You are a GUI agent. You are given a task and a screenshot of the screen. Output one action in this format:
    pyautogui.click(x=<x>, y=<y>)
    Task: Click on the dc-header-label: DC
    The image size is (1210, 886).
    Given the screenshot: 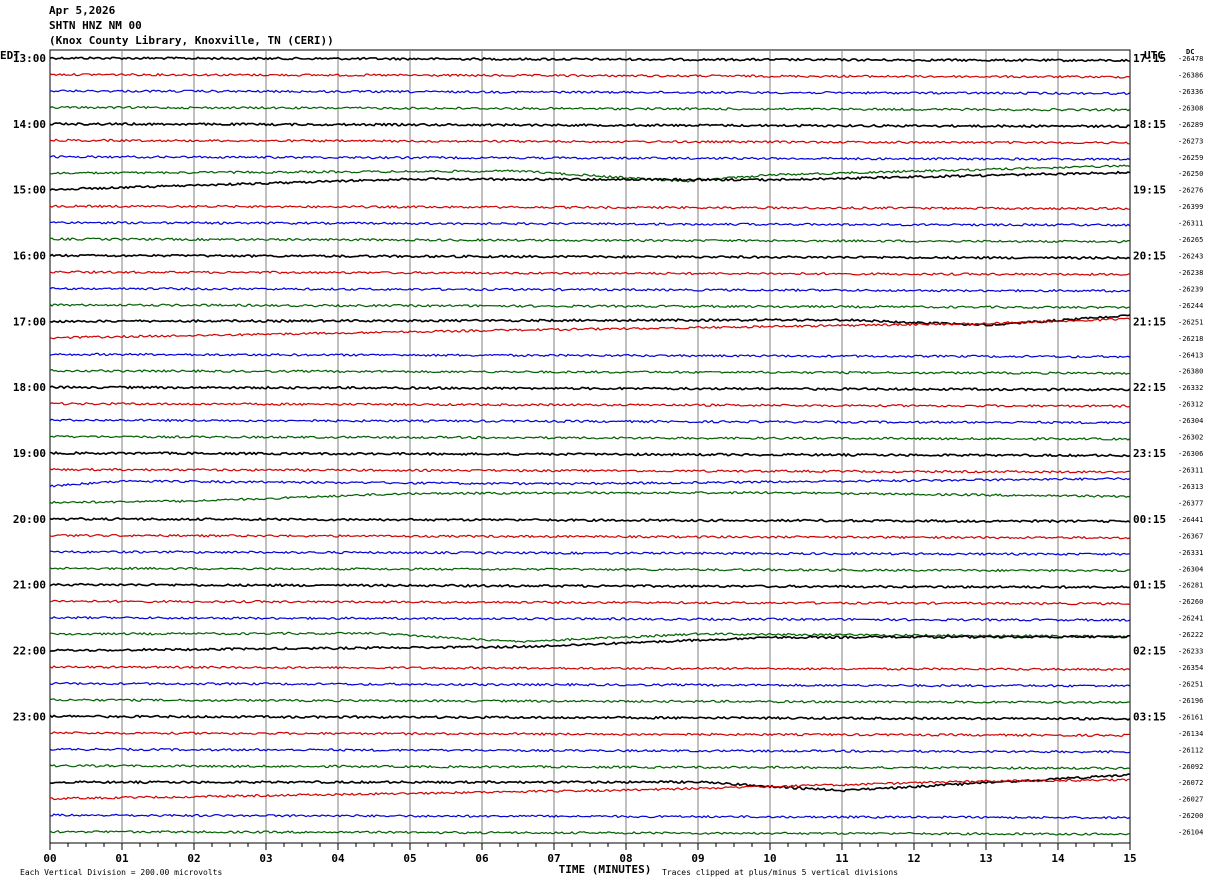 What is the action you would take?
    pyautogui.click(x=1190, y=52)
    